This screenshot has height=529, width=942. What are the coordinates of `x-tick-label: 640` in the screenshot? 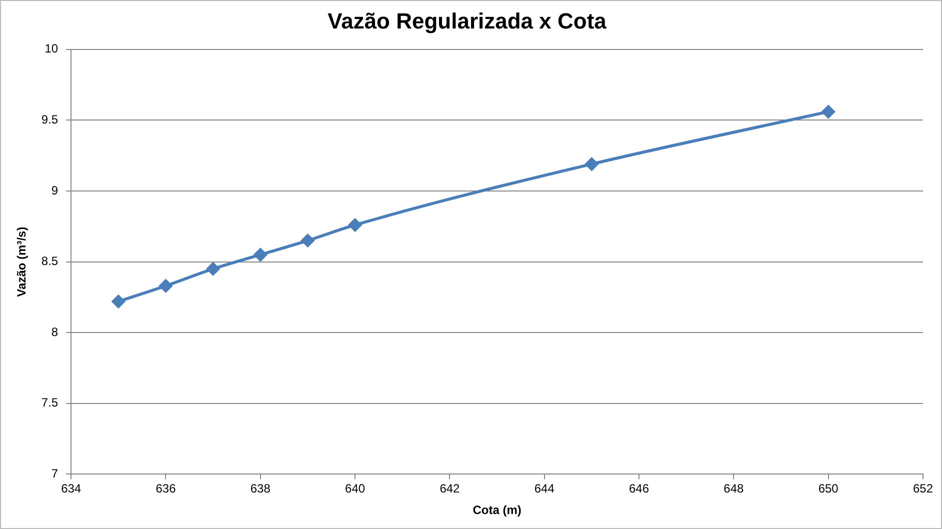 It's located at (355, 489).